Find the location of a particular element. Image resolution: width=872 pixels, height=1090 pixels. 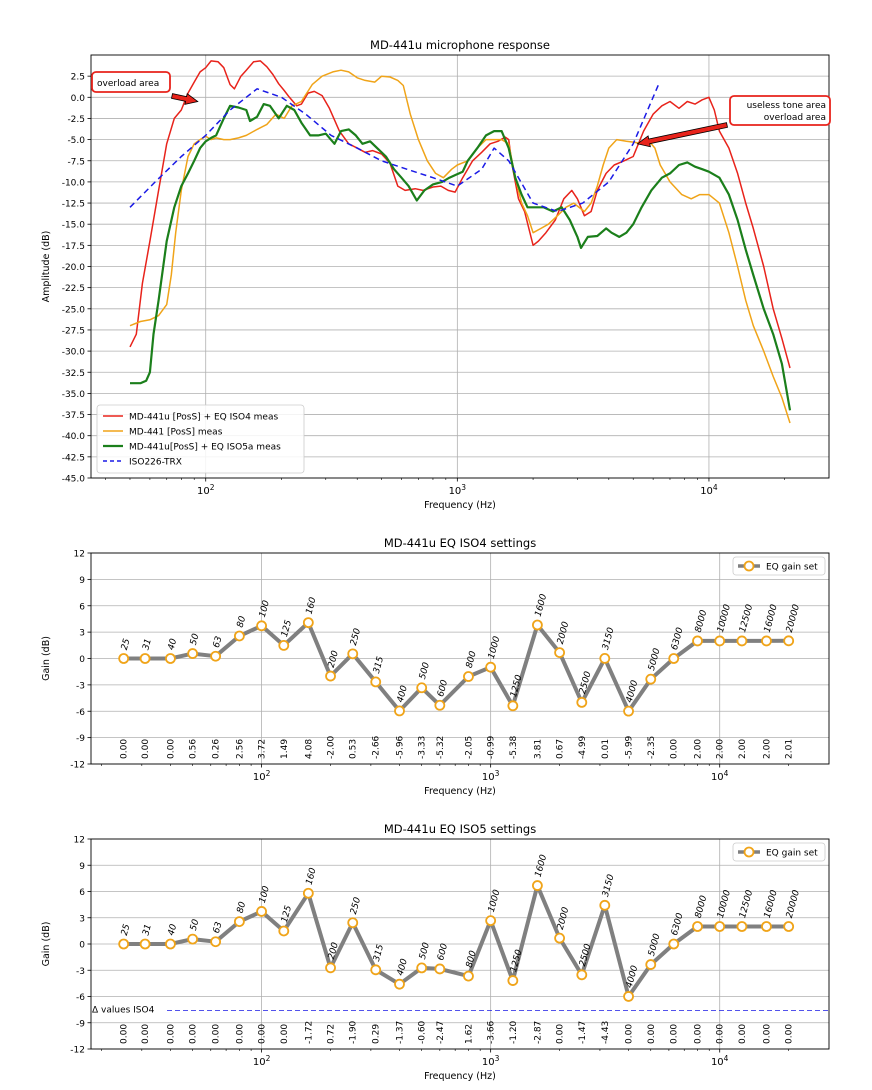

y-axis-label: Amplitude (dB) is located at coordinates (46, 267).